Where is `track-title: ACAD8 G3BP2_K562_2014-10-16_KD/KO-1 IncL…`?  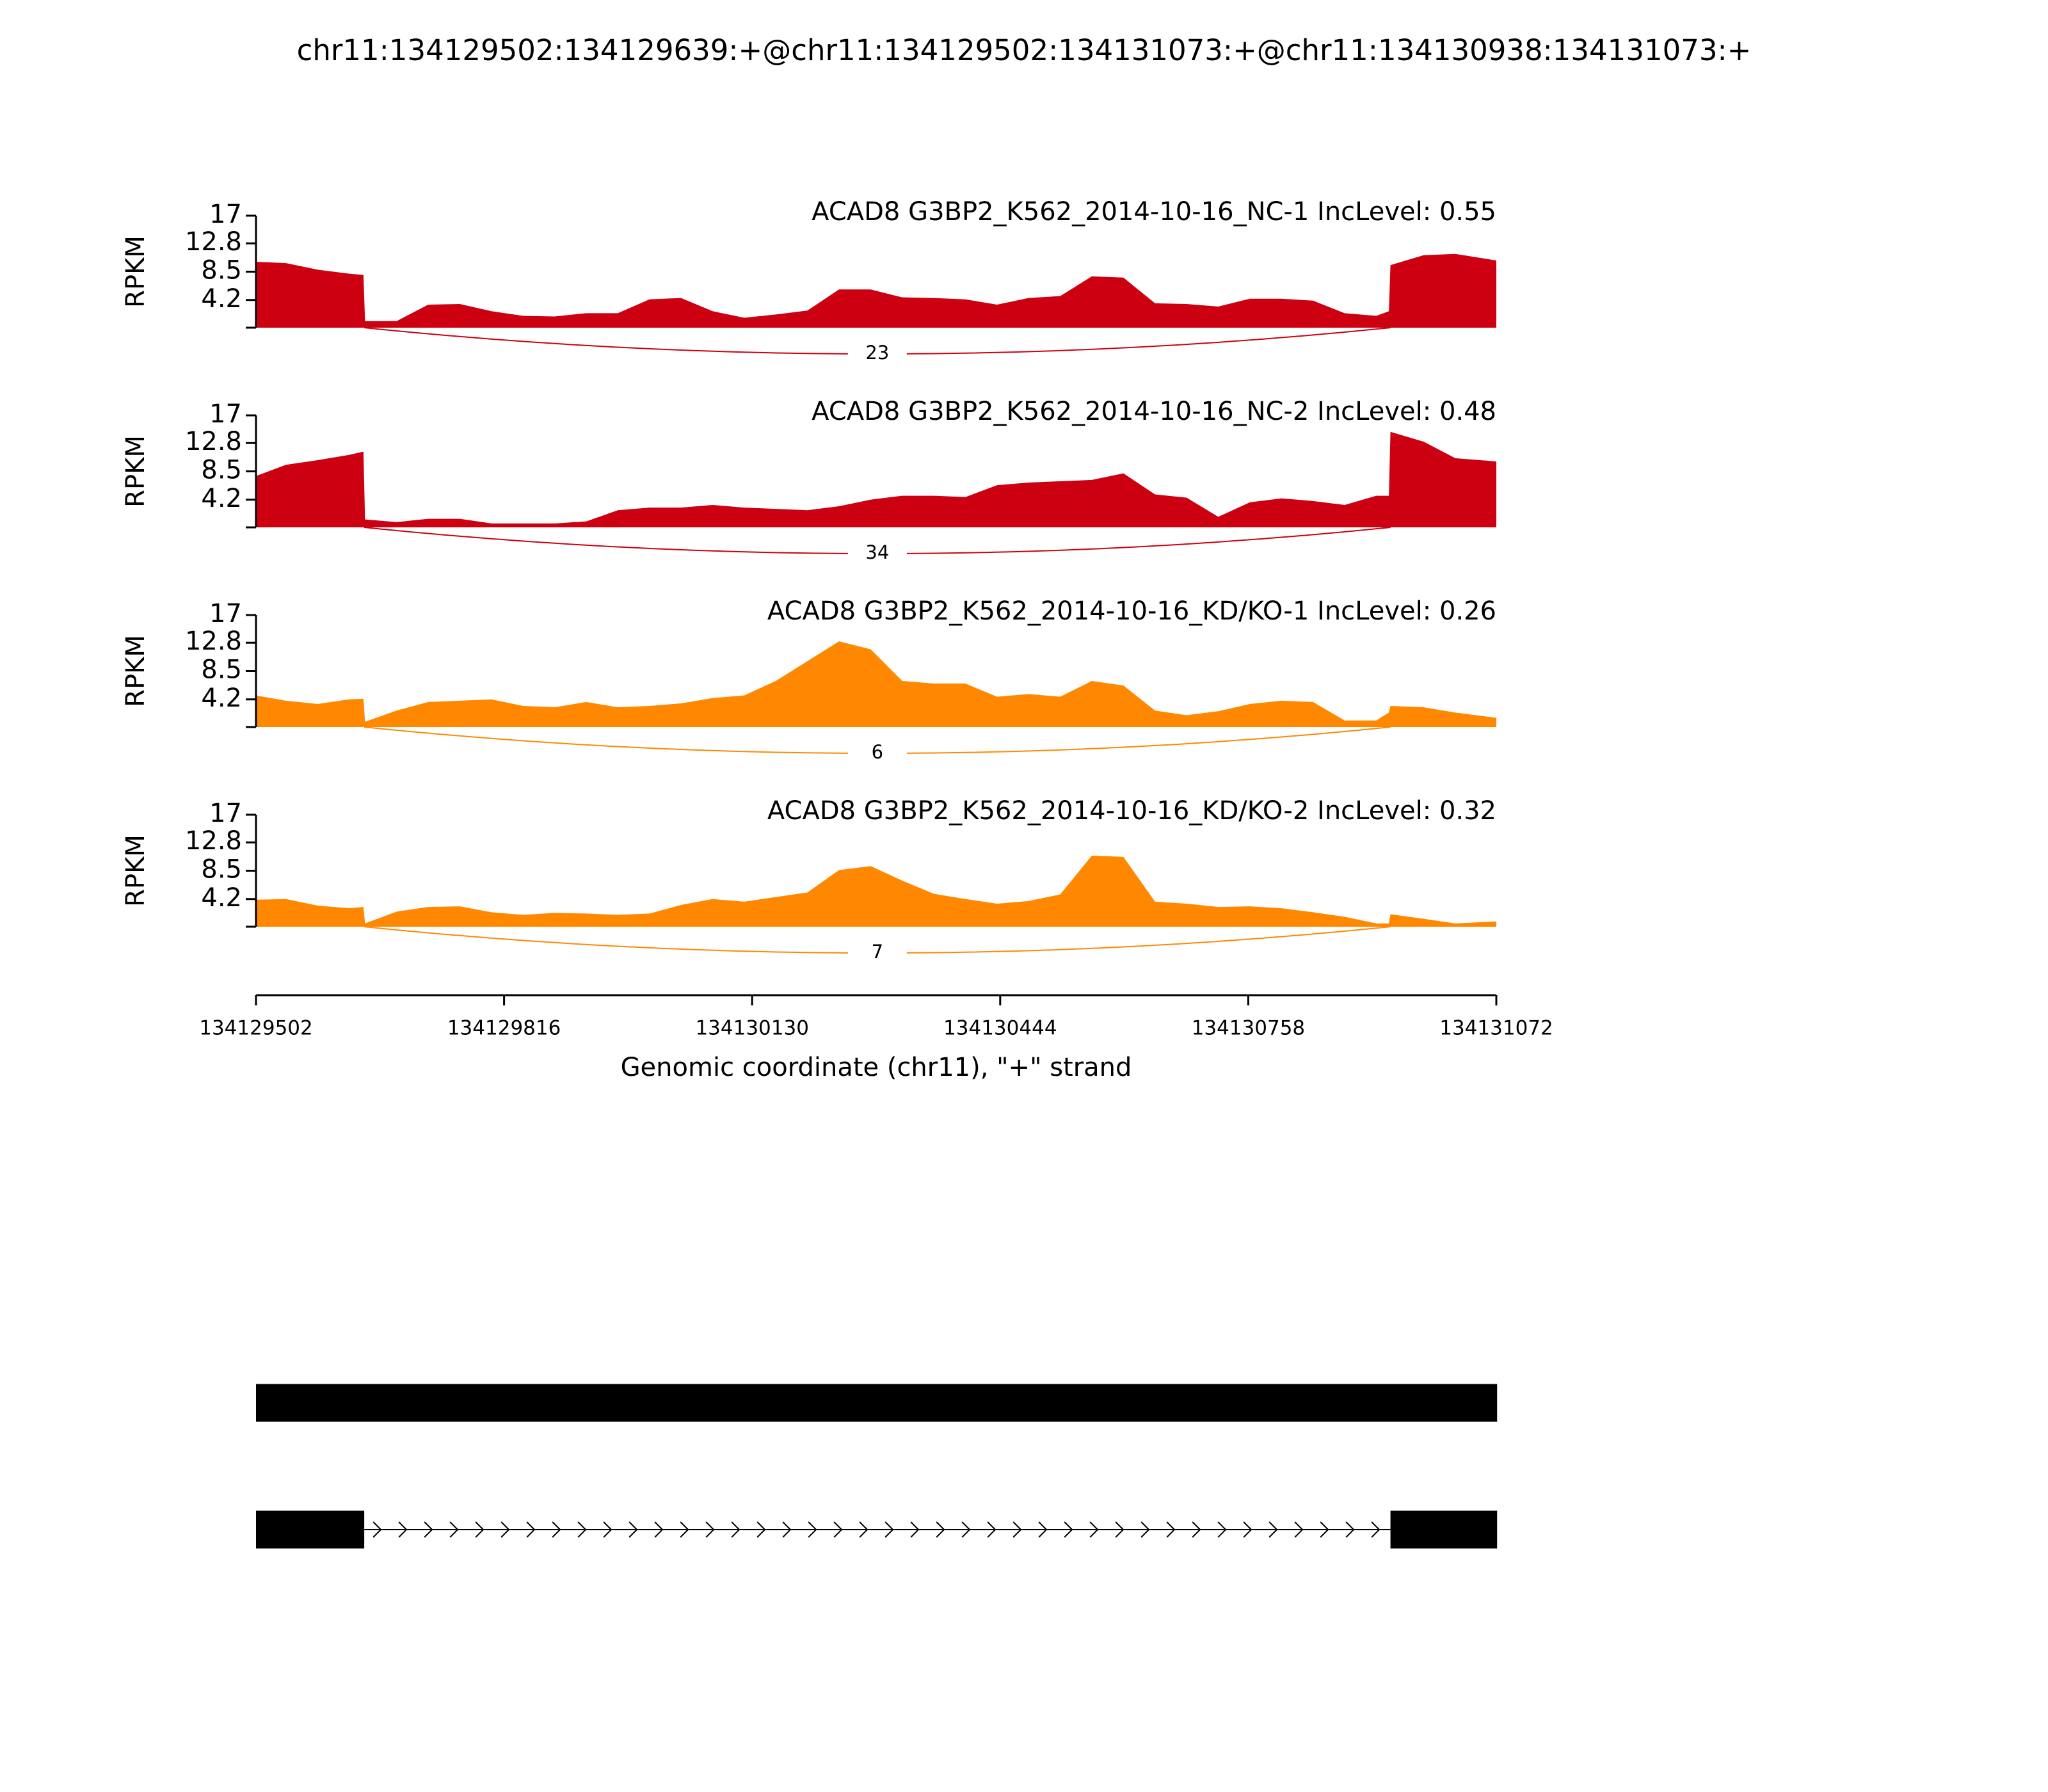 track-title: ACAD8 G3BP2_K562_2014-10-16_KD/KO-1 IncL… is located at coordinates (1131, 611).